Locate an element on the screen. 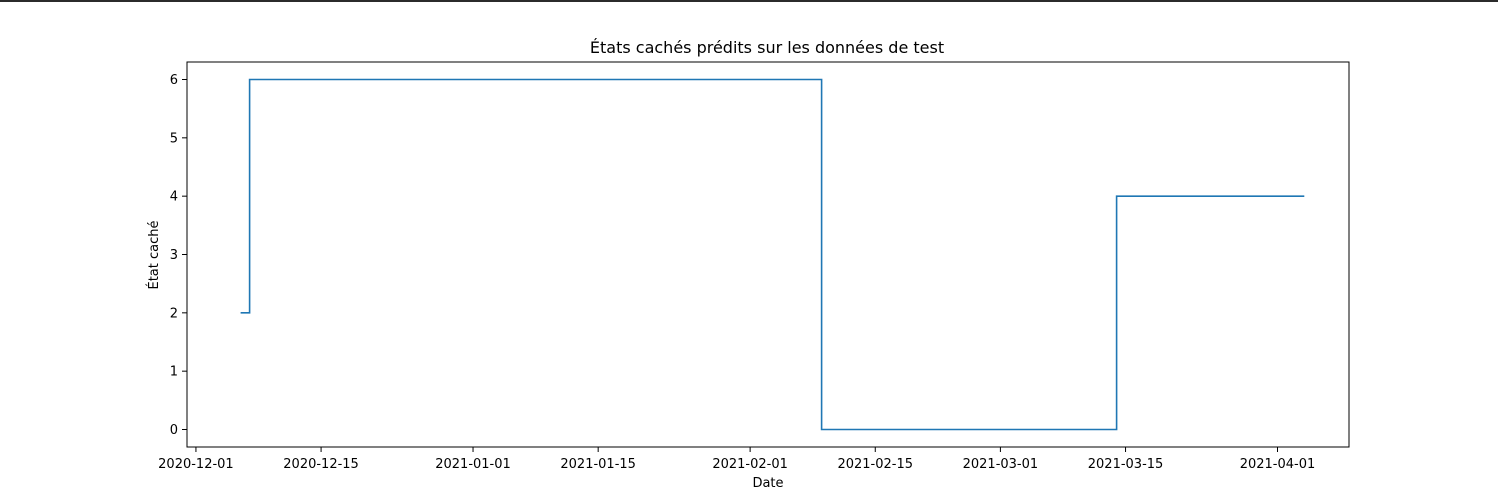  x-tick-label: 2020-12-15 is located at coordinates (321, 464).